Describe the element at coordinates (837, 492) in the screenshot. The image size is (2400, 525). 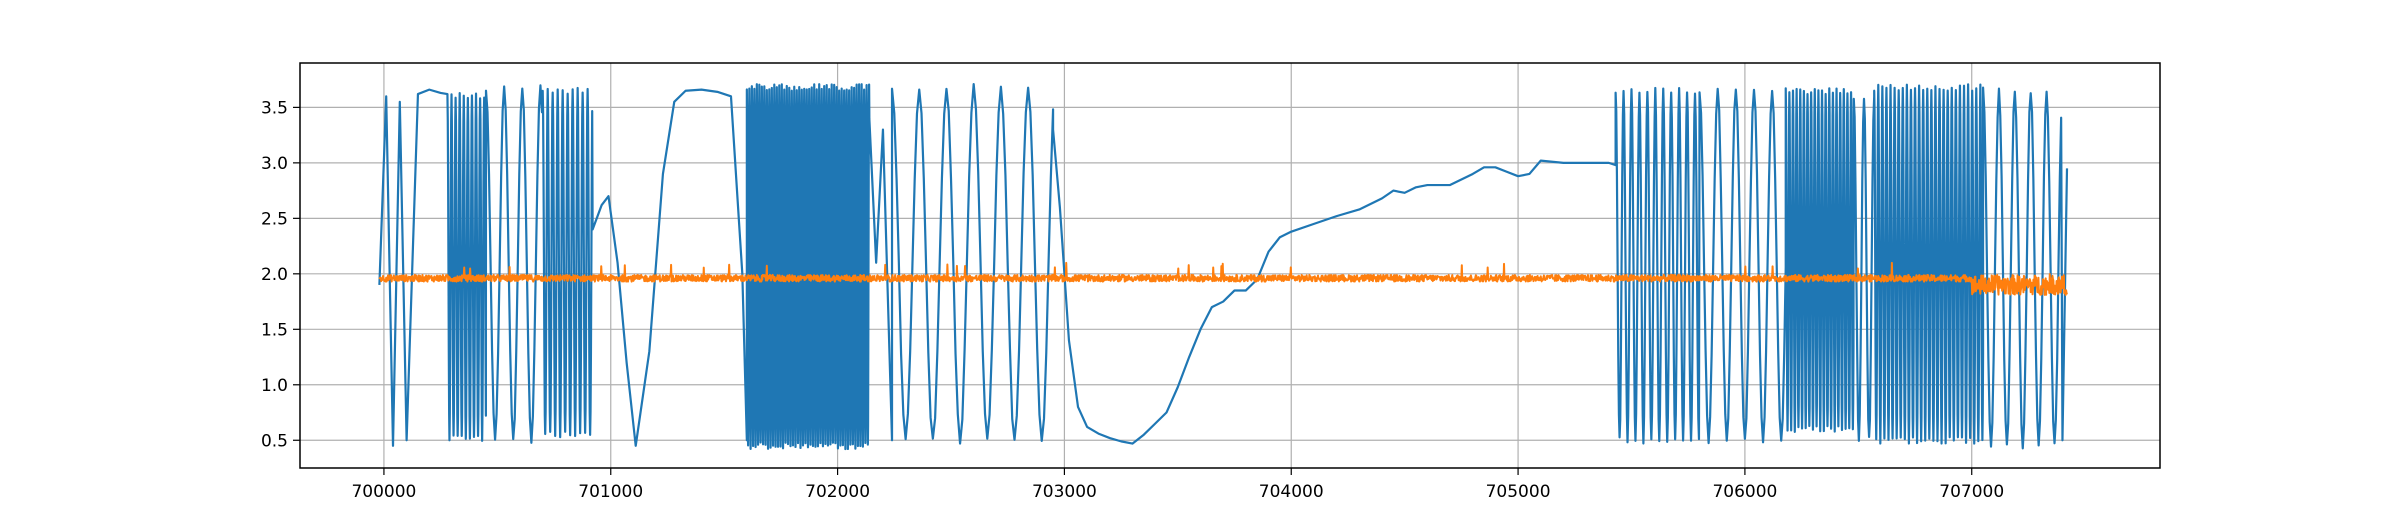
I see `x-tick-label: 702000` at that location.